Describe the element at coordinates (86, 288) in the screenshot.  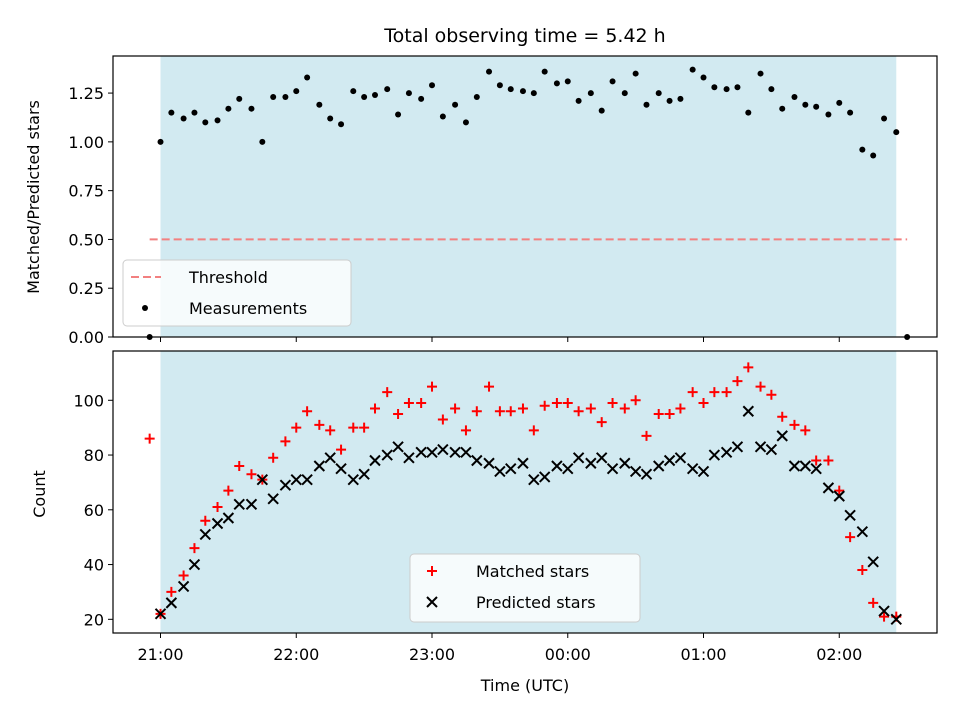
I see `y-tick-label: 0.25` at that location.